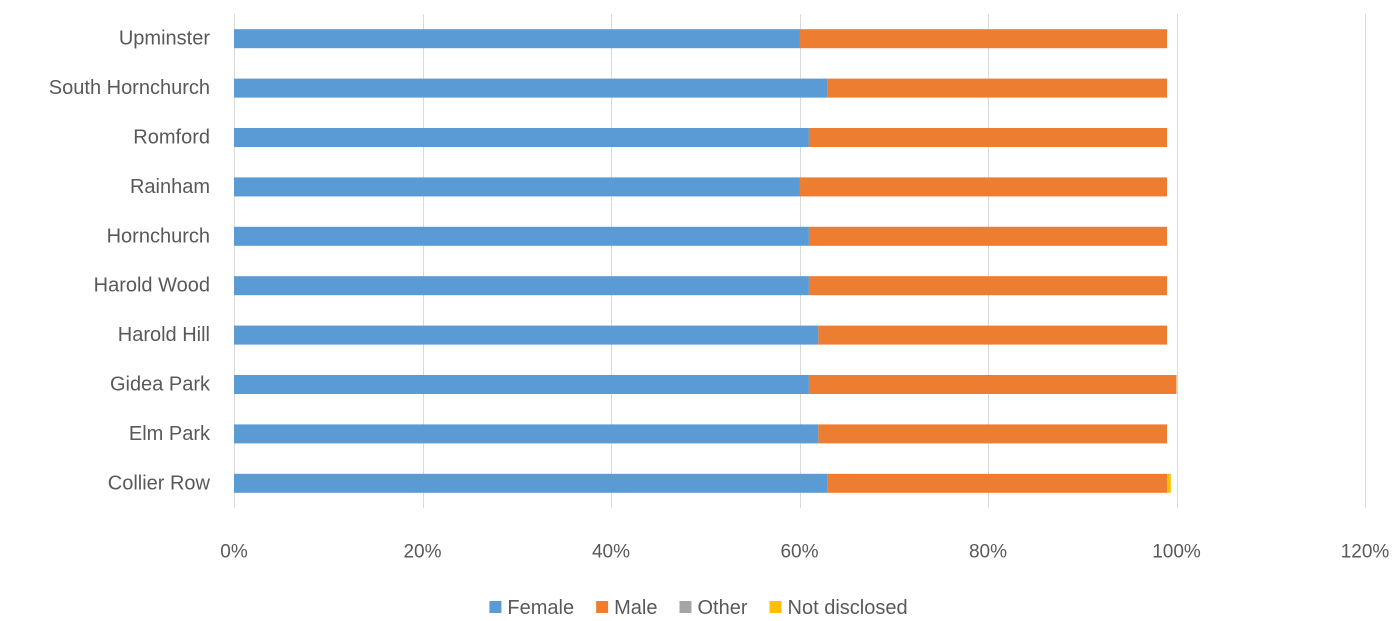  Describe the element at coordinates (1365, 552) in the screenshot. I see `x-tick-label: 120%` at that location.